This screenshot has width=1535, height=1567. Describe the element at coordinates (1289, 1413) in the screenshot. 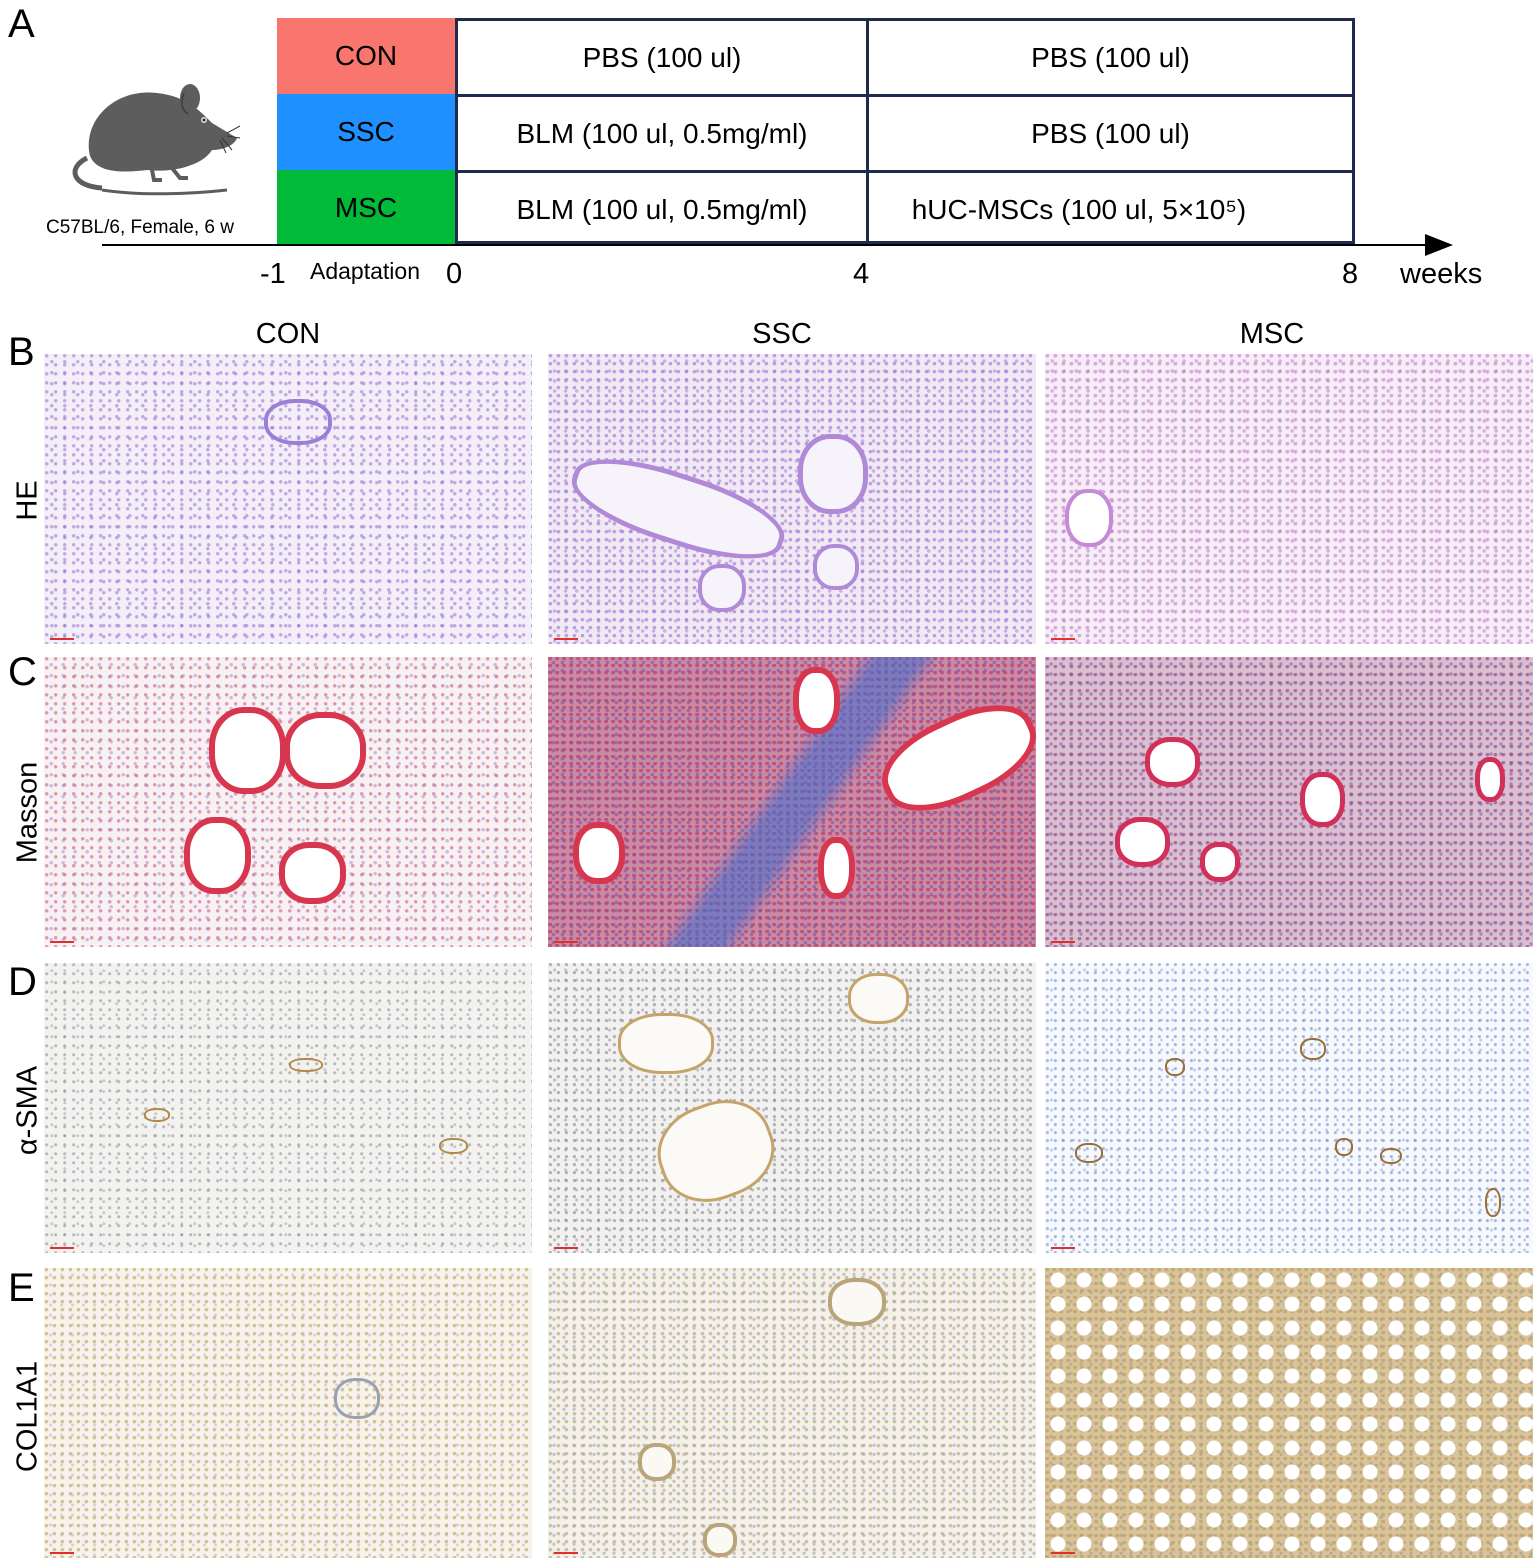

I see `micrograph-col1a1-msc` at that location.